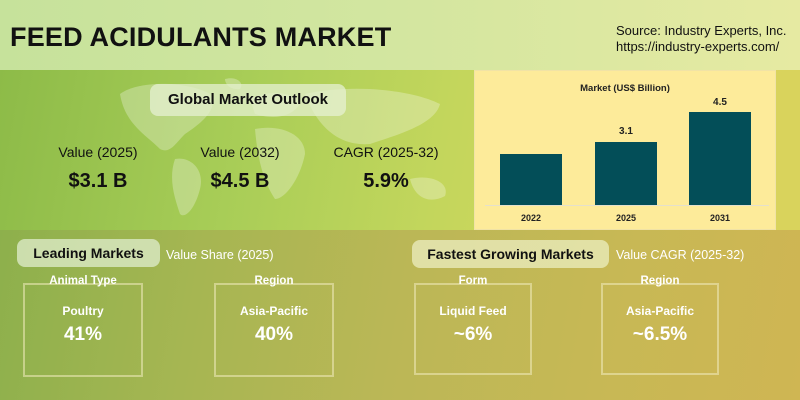 The height and width of the screenshot is (400, 800). Describe the element at coordinates (720, 218) in the screenshot. I see `category-label-2031: 2031` at that location.